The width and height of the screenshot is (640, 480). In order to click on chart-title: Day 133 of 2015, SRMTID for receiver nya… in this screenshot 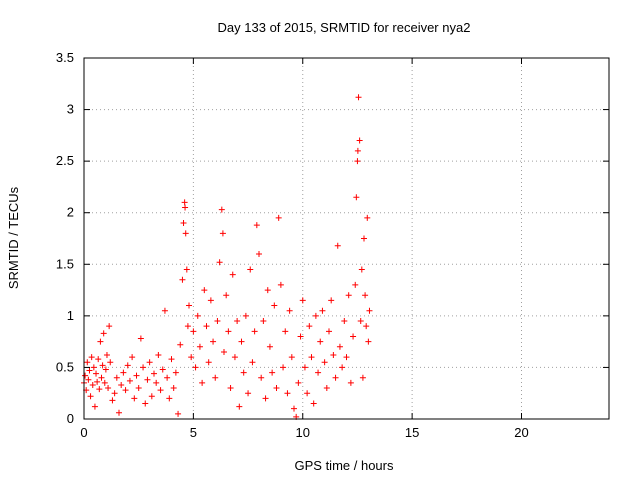, I will do `click(344, 27)`.